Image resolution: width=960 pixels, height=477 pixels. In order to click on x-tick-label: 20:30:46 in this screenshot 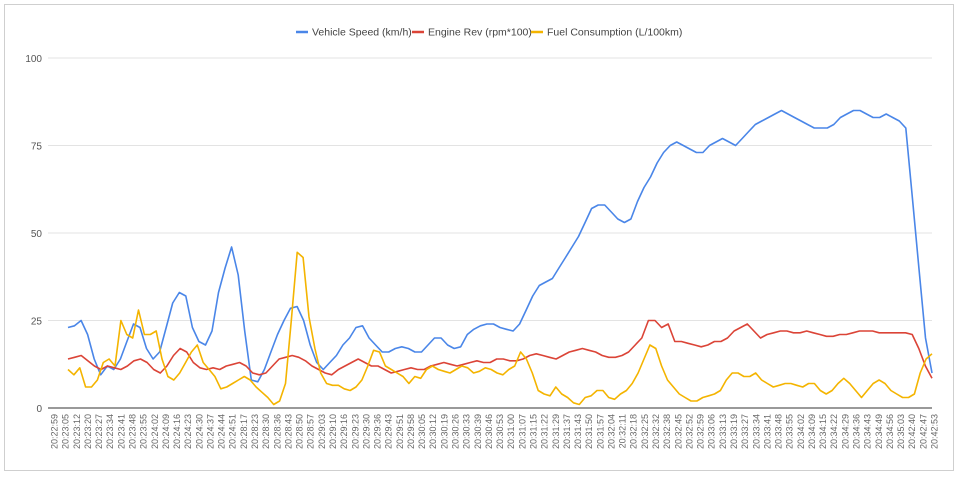, I will do `click(489, 431)`.